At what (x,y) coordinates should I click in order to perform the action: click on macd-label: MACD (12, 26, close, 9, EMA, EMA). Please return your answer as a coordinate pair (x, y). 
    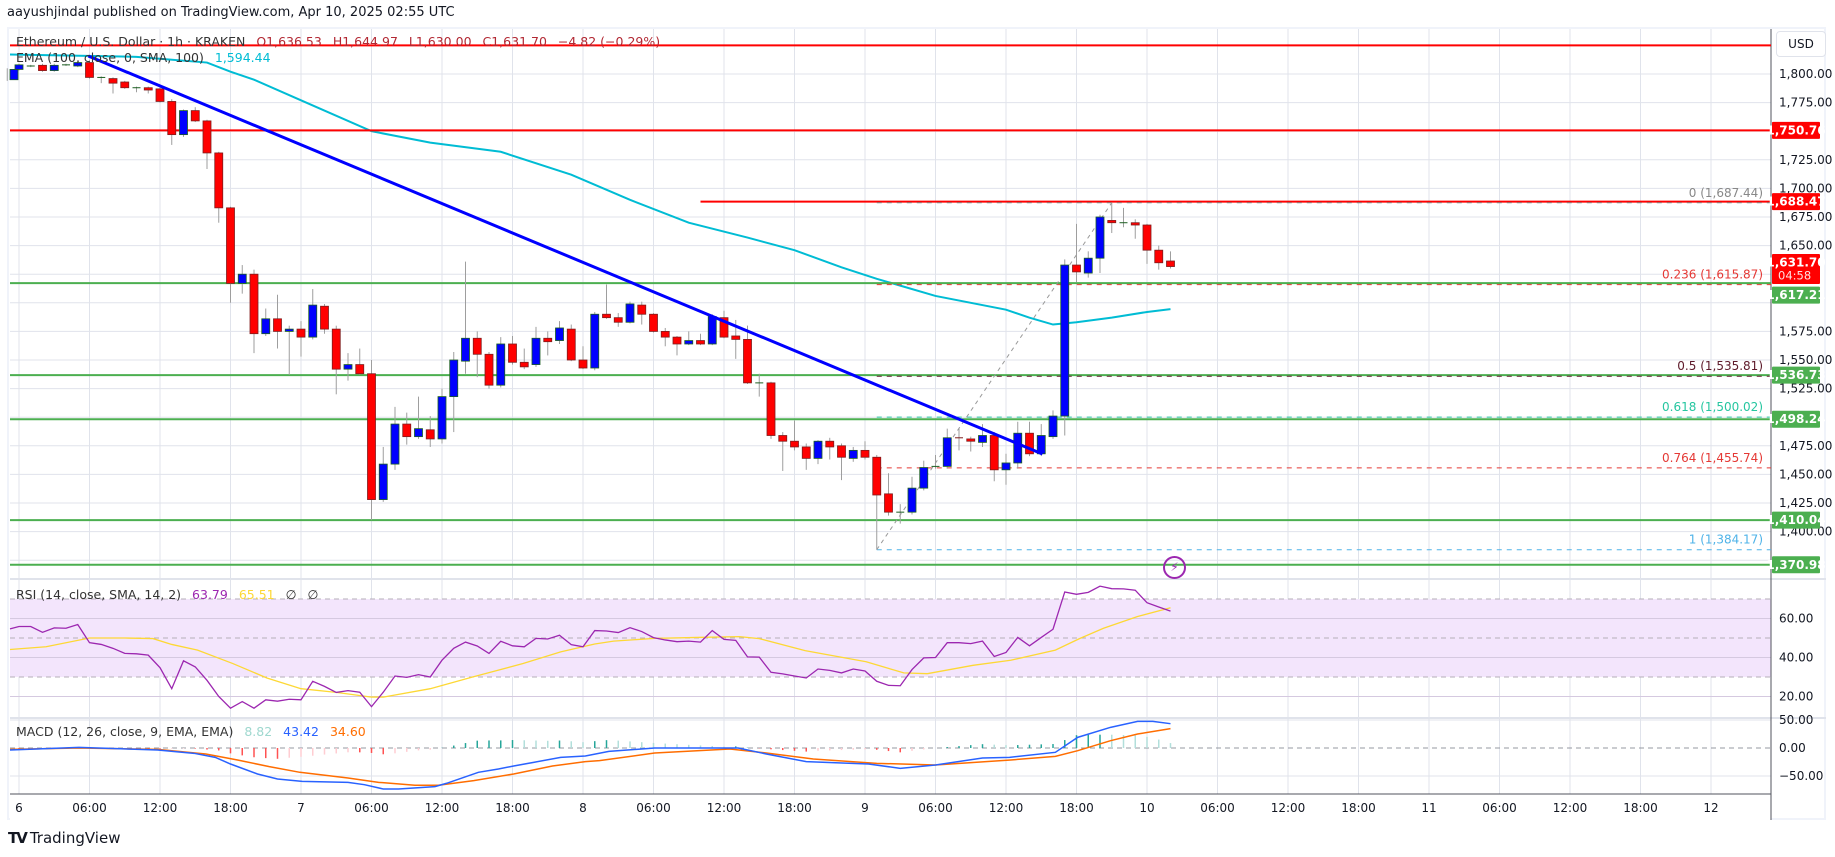
    Looking at the image, I should click on (125, 731).